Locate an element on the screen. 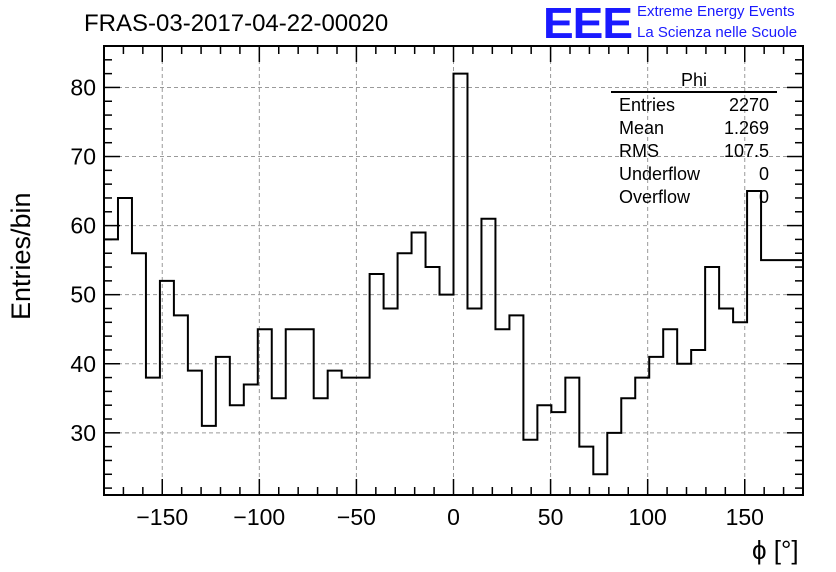 The width and height of the screenshot is (836, 572). y-tick-labels: 30 40 50 60 70 80 is located at coordinates (83, 259).